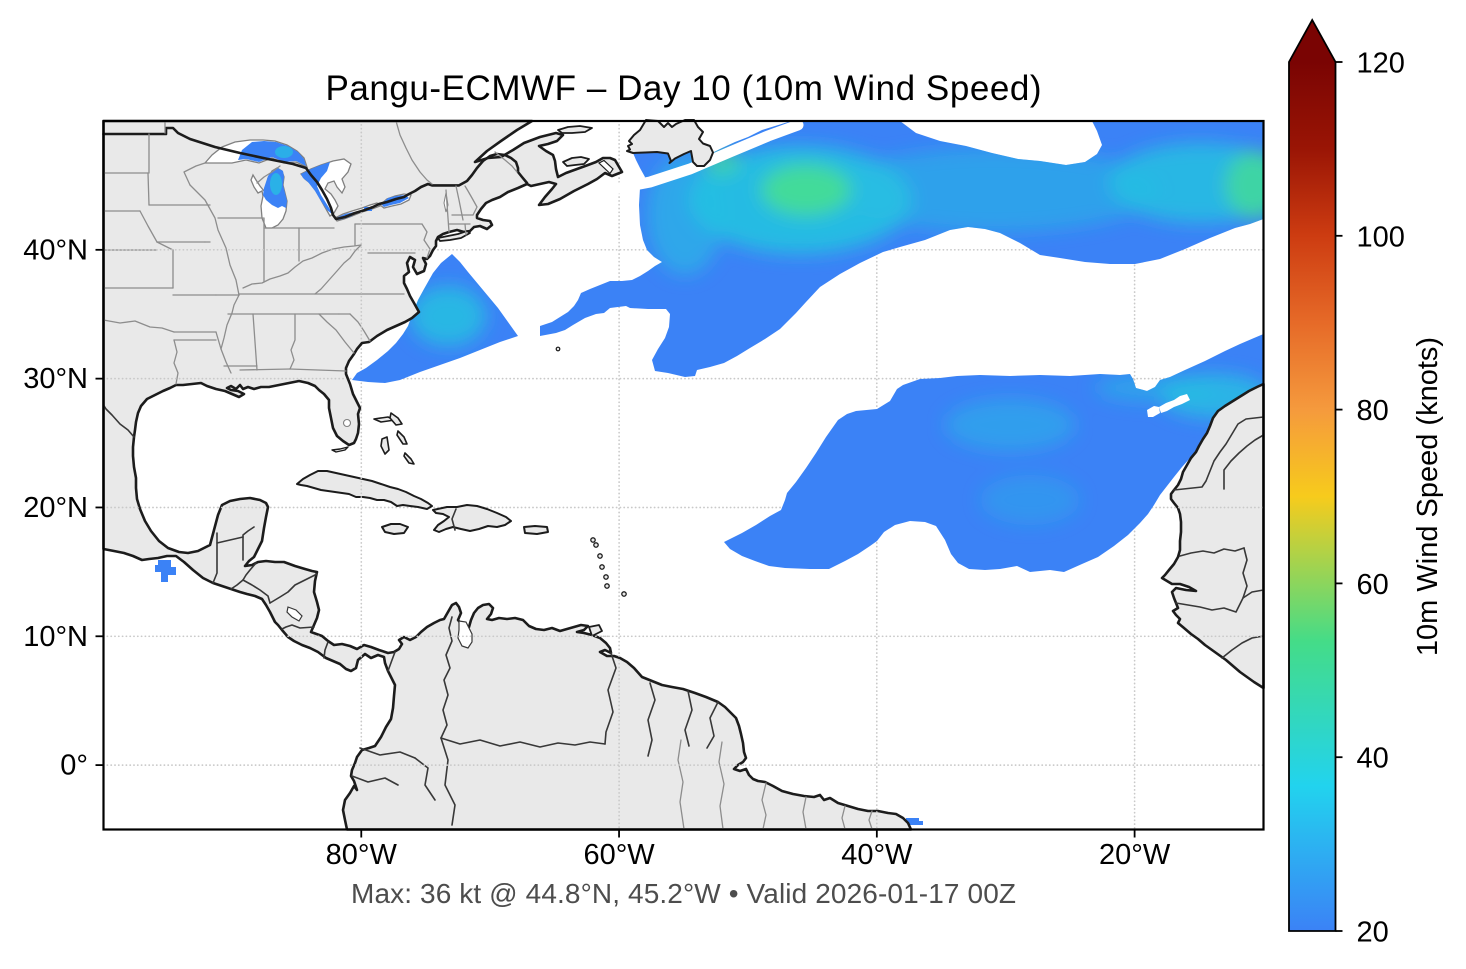 This screenshot has height=969, width=1466. I want to click on svg-text: 0°, so click(74, 766).